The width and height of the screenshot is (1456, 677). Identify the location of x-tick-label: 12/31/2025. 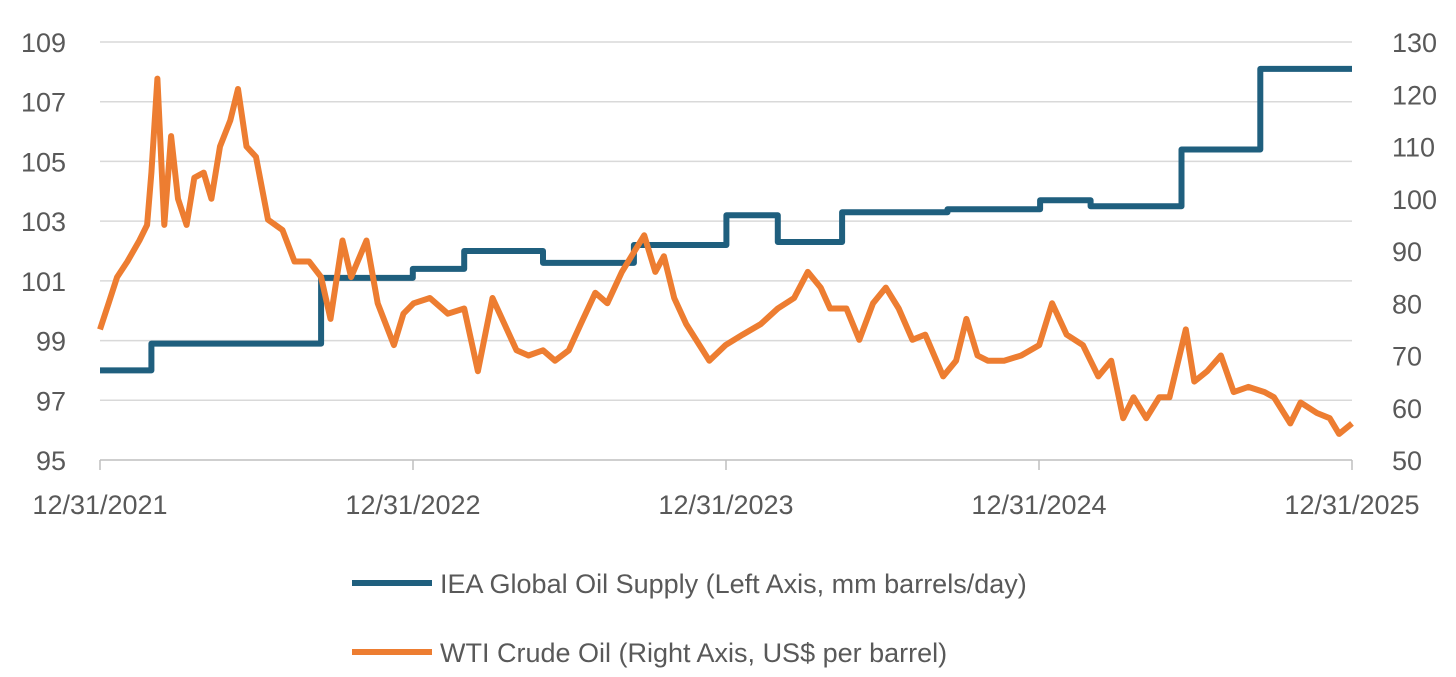
(1351, 505).